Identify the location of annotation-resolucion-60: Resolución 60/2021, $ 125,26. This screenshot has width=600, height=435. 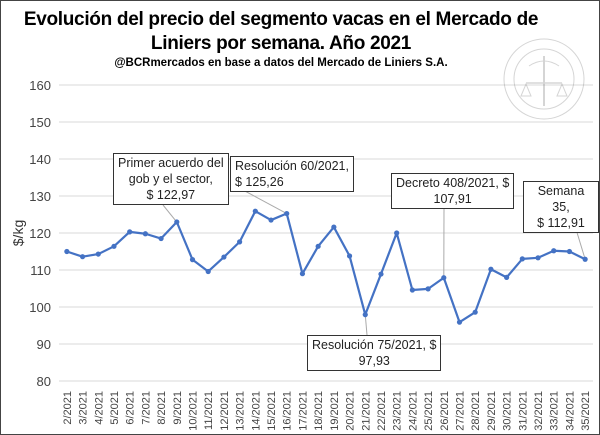
(292, 174).